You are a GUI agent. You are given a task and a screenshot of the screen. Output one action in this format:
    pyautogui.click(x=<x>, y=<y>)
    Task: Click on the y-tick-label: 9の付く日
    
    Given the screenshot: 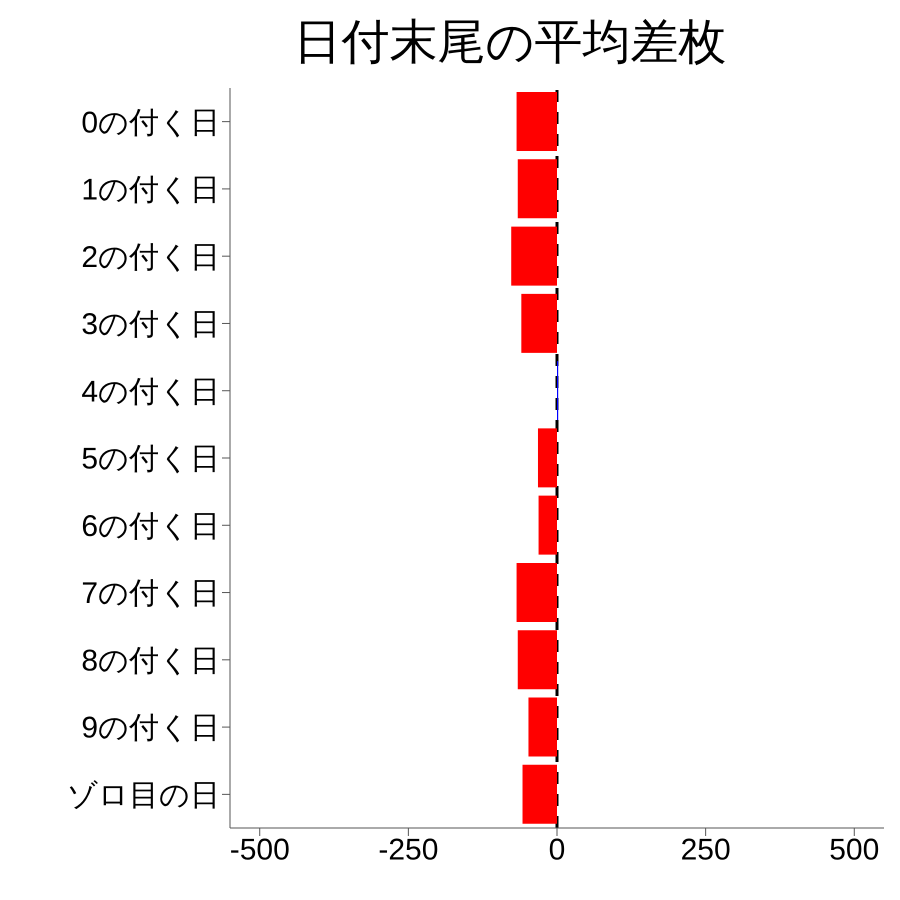 What is the action you would take?
    pyautogui.click(x=150, y=728)
    